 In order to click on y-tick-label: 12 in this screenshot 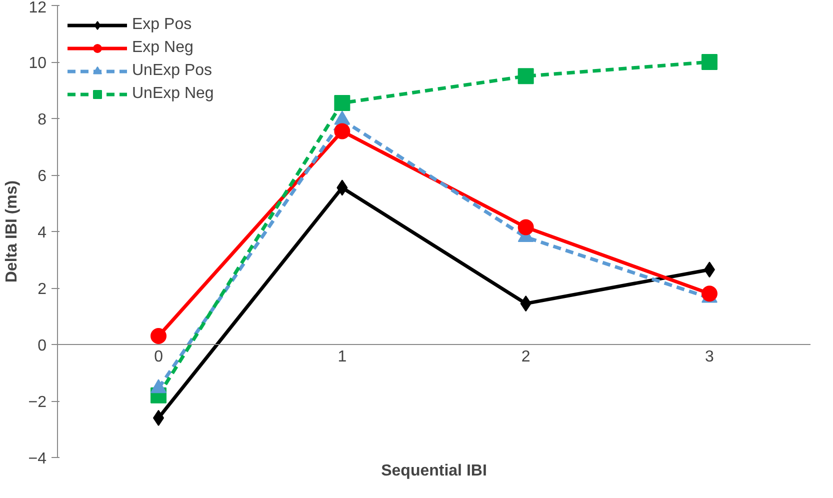, I will do `click(37, 8)`.